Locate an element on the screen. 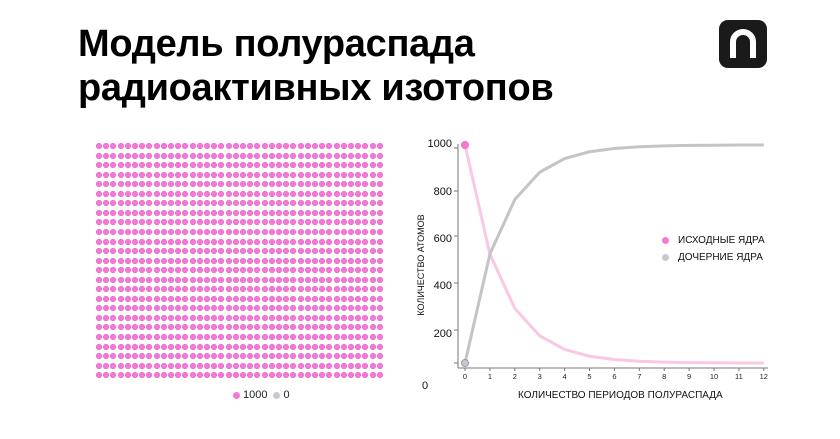  y-tick-label: 400 is located at coordinates (443, 286).